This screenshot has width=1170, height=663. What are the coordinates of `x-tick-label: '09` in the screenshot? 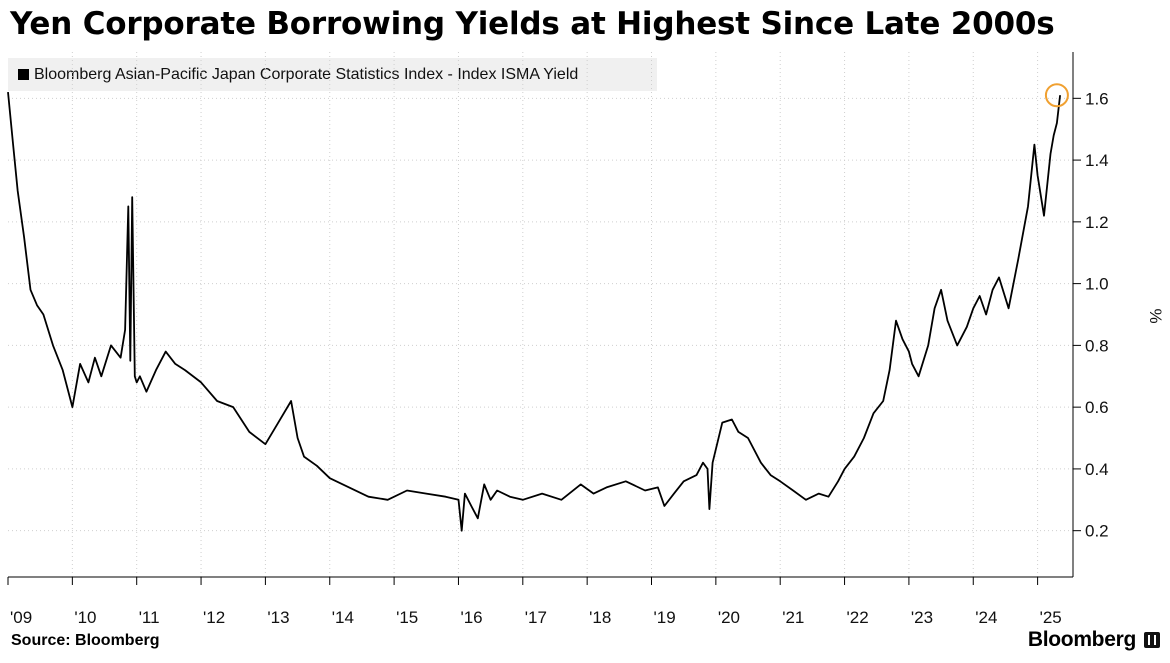 It's located at (21, 617).